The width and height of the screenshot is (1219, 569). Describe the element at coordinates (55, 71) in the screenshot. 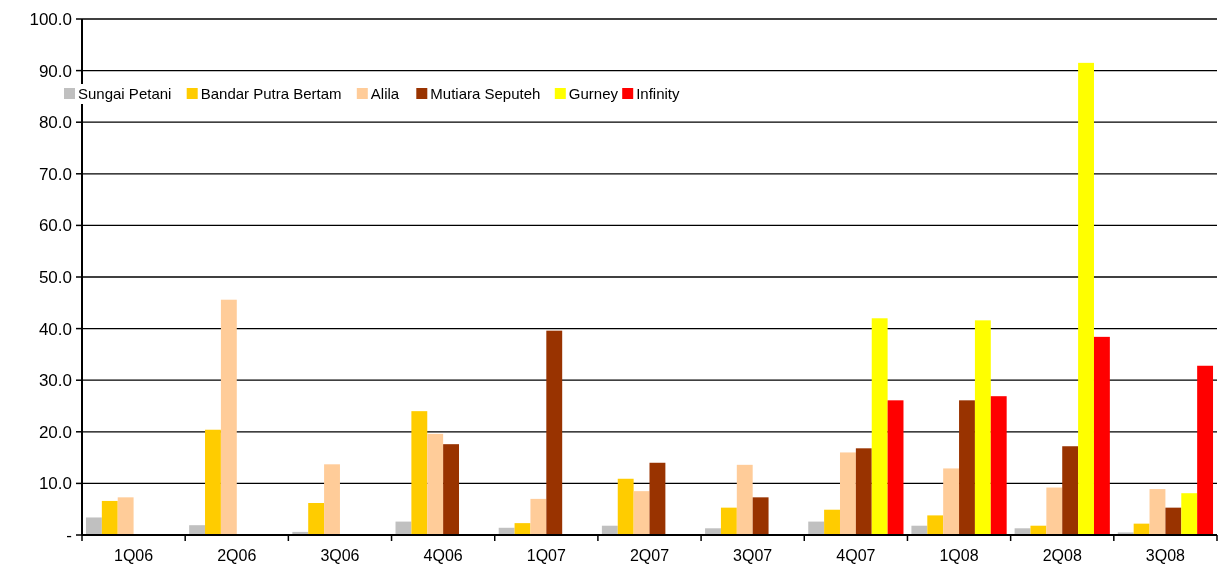

I see `y-tick-label: 90.0` at that location.